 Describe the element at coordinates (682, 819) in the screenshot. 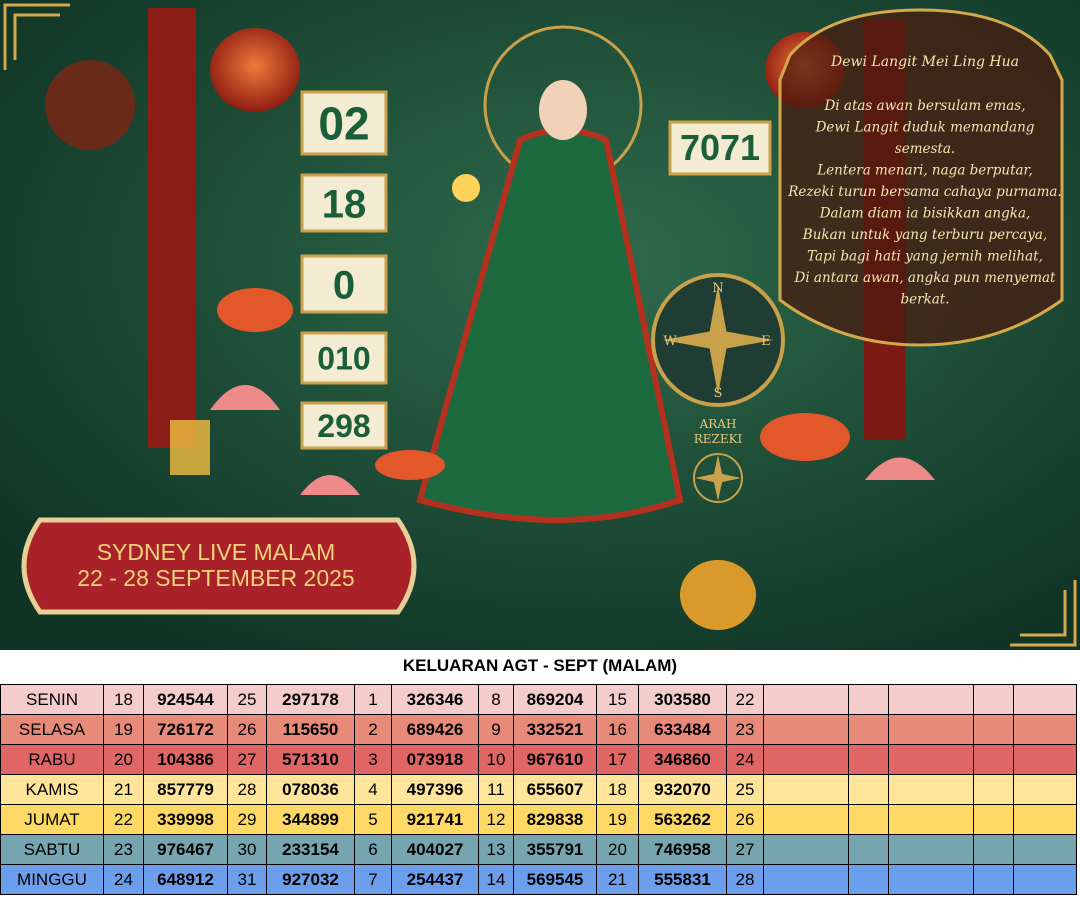

I see `result-cell: 563262` at that location.